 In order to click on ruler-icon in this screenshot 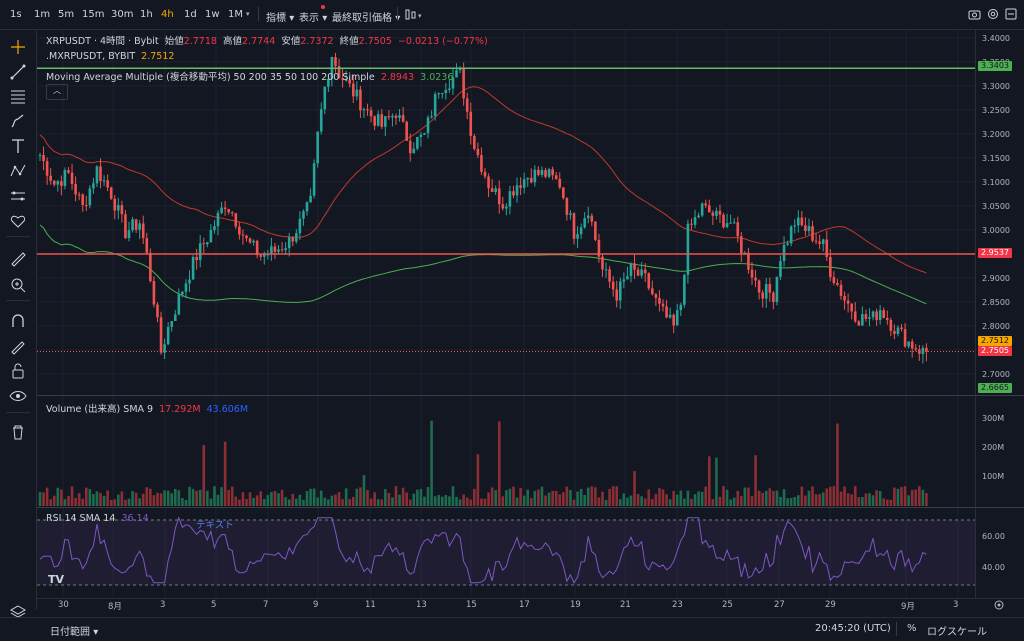, I will do `click(18, 259)`.